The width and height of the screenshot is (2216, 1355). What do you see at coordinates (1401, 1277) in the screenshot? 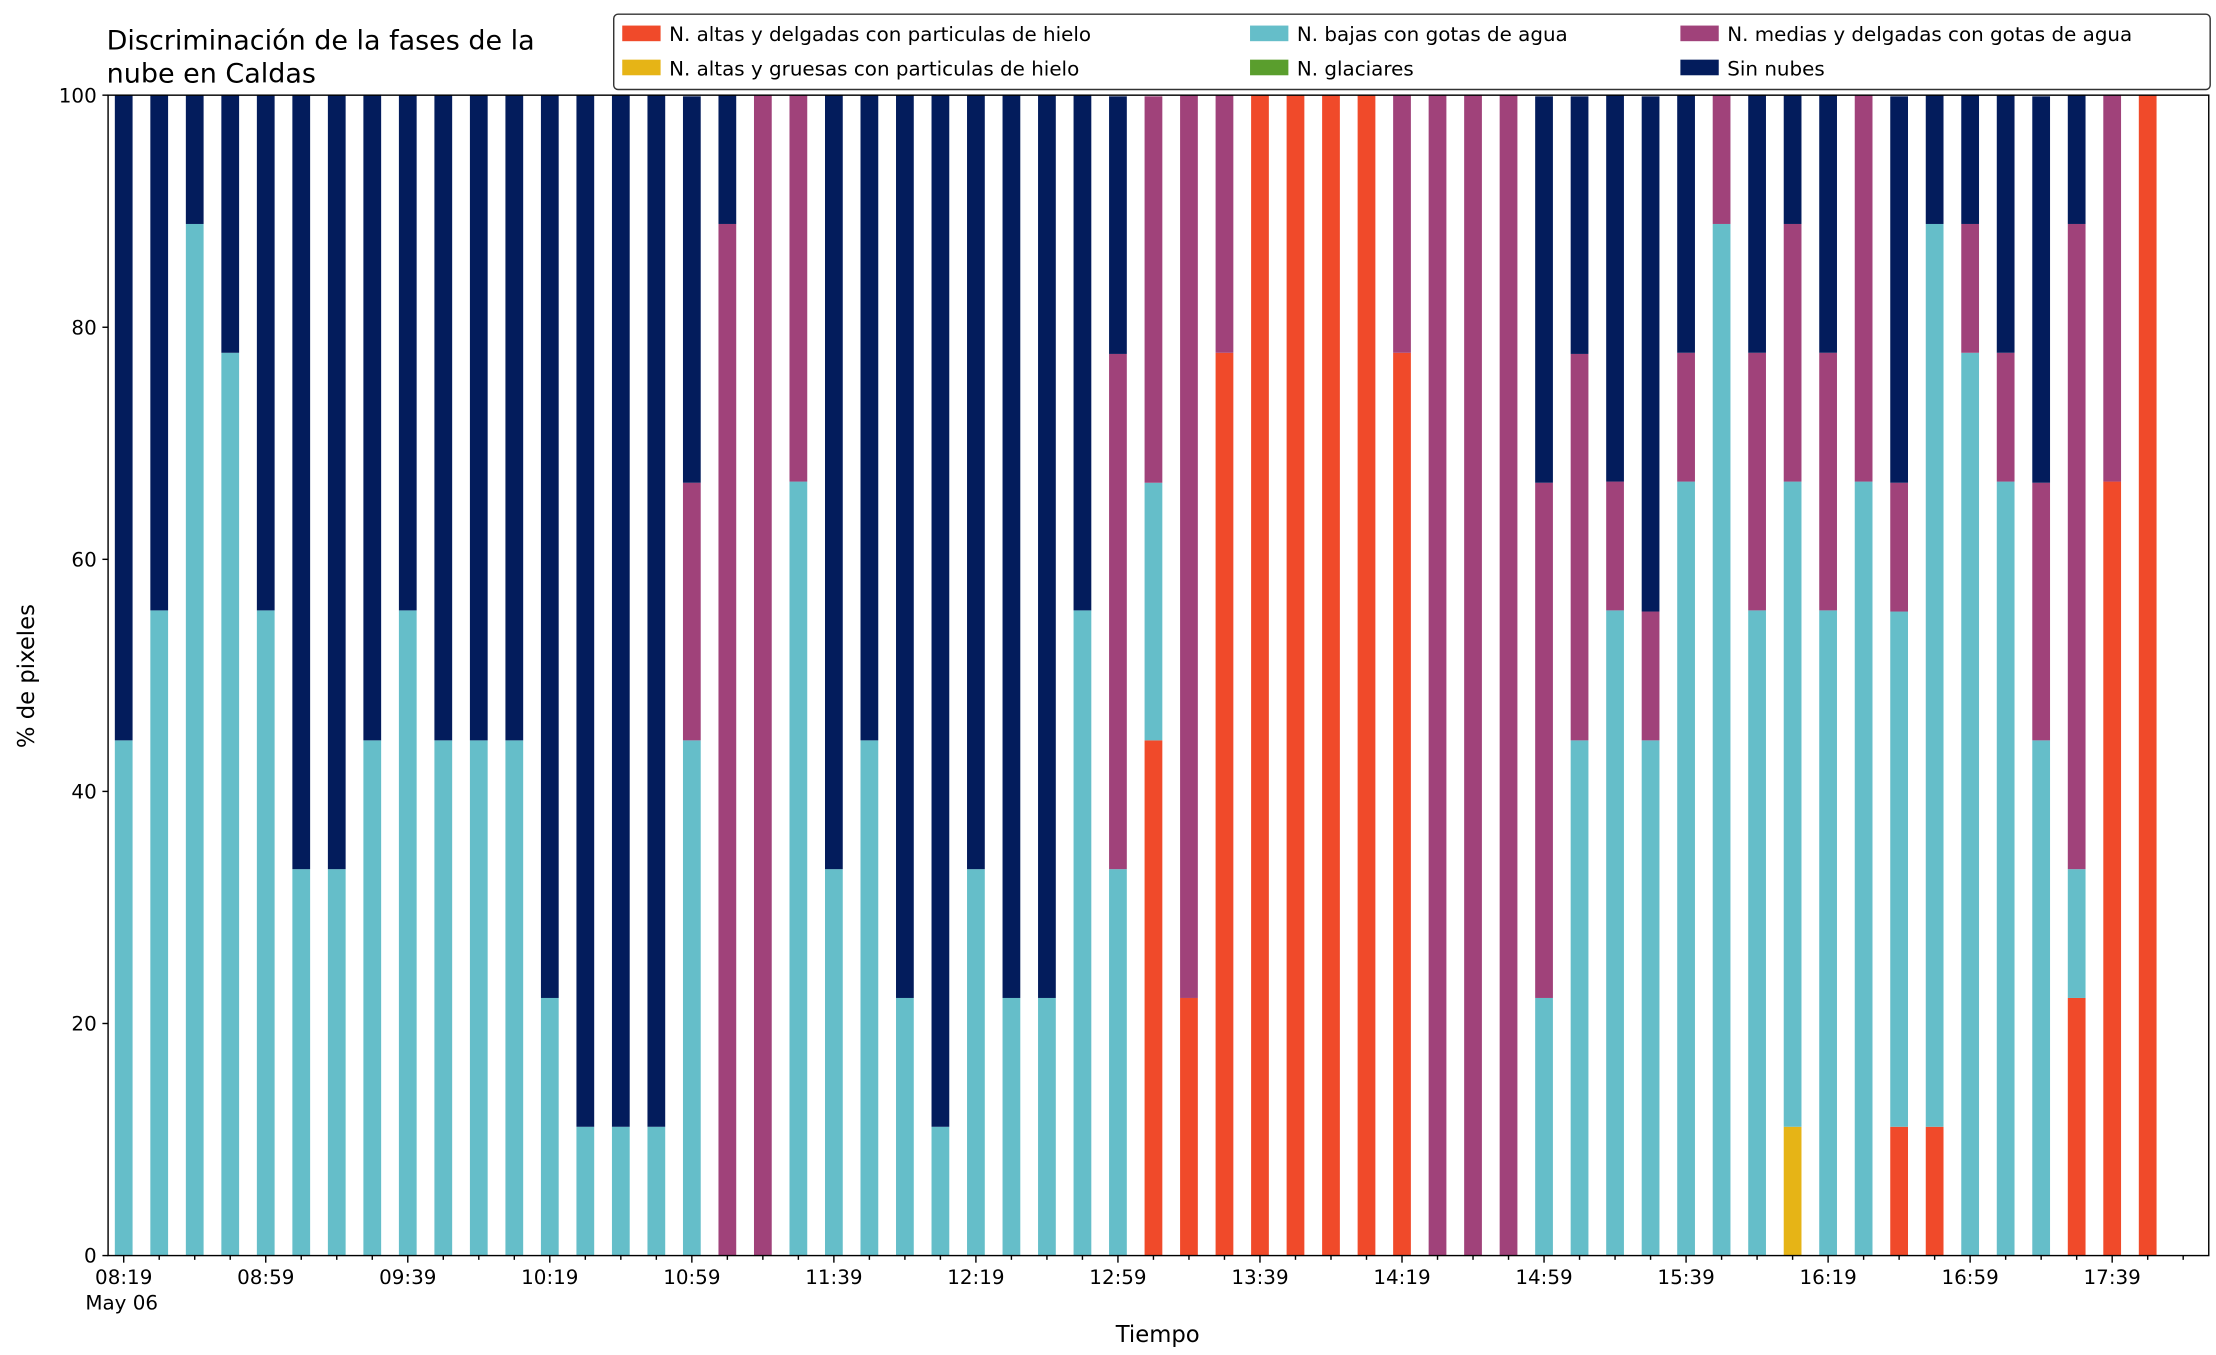
I see `x-tick-label: 14:19` at bounding box center [1401, 1277].